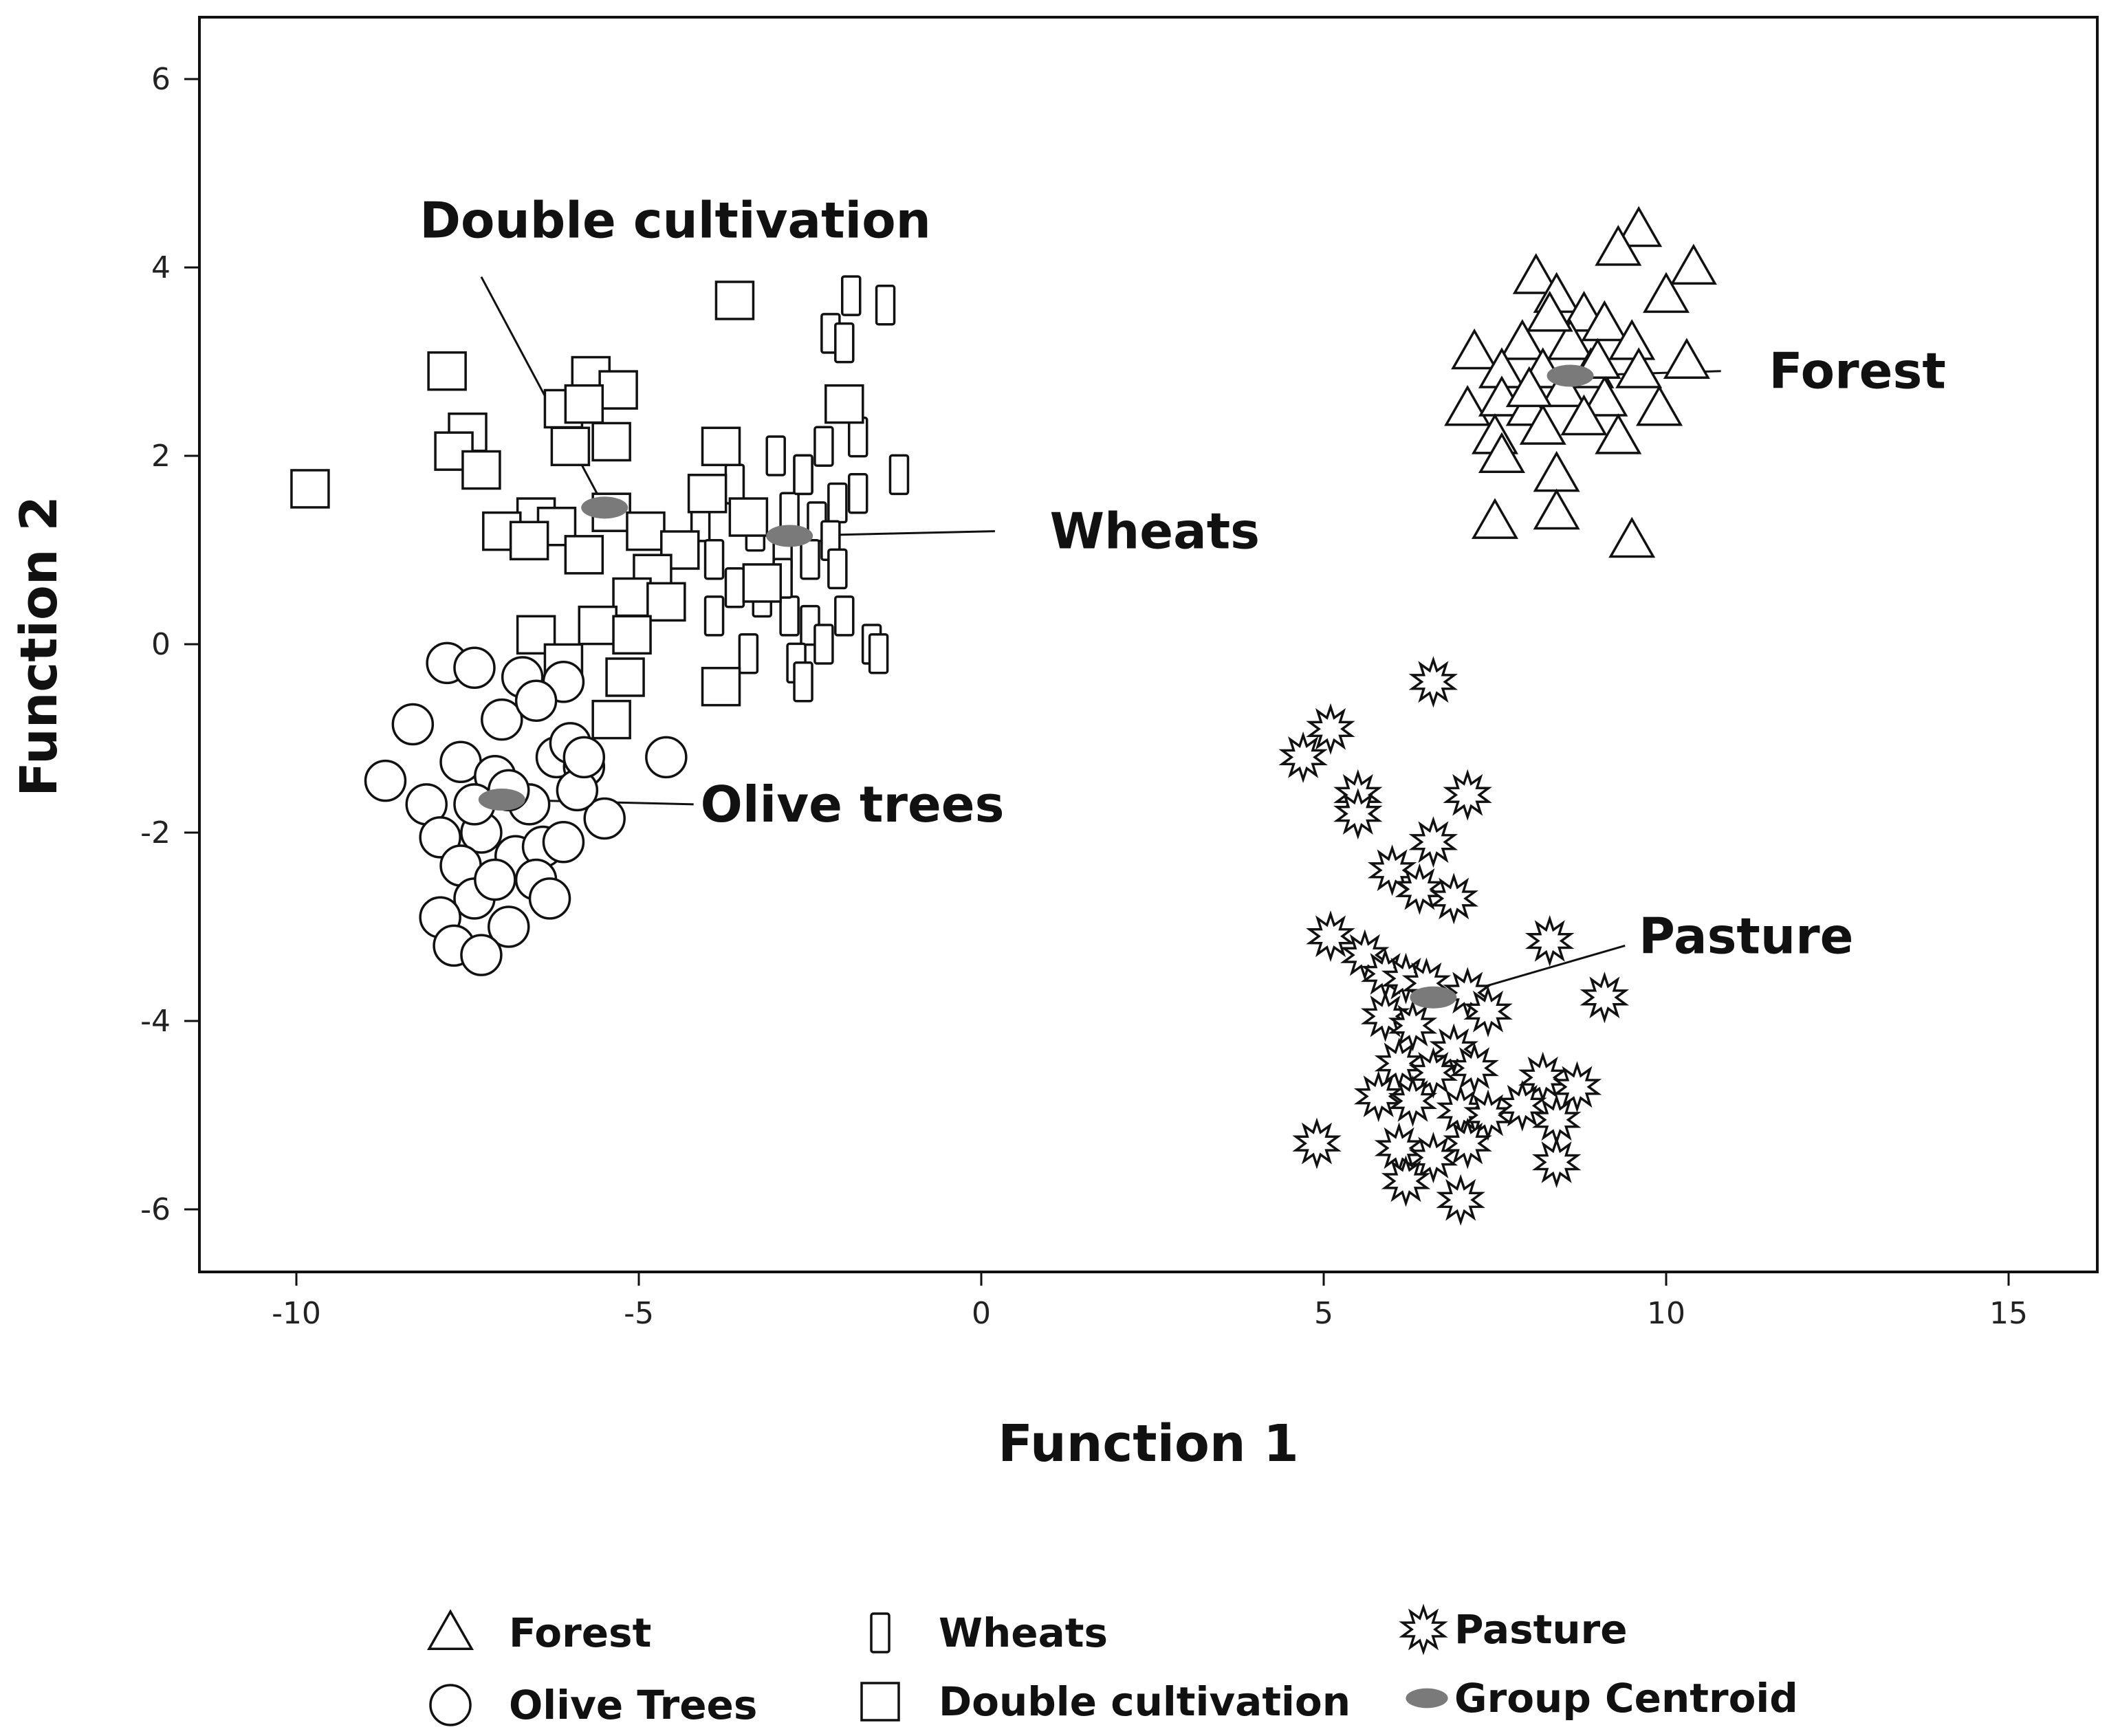 This screenshot has height=1736, width=2120. What do you see at coordinates (1541, 1629) in the screenshot?
I see `legend-label: Pasture` at bounding box center [1541, 1629].